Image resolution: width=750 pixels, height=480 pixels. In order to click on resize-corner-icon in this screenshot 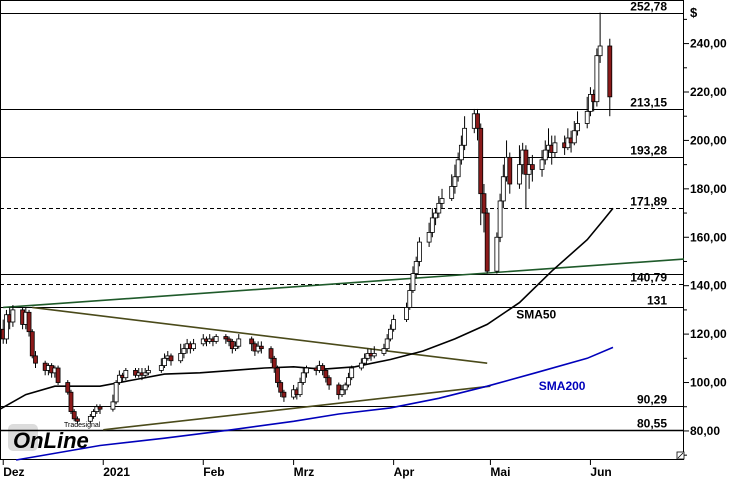, I will do `click(680, 455)`.